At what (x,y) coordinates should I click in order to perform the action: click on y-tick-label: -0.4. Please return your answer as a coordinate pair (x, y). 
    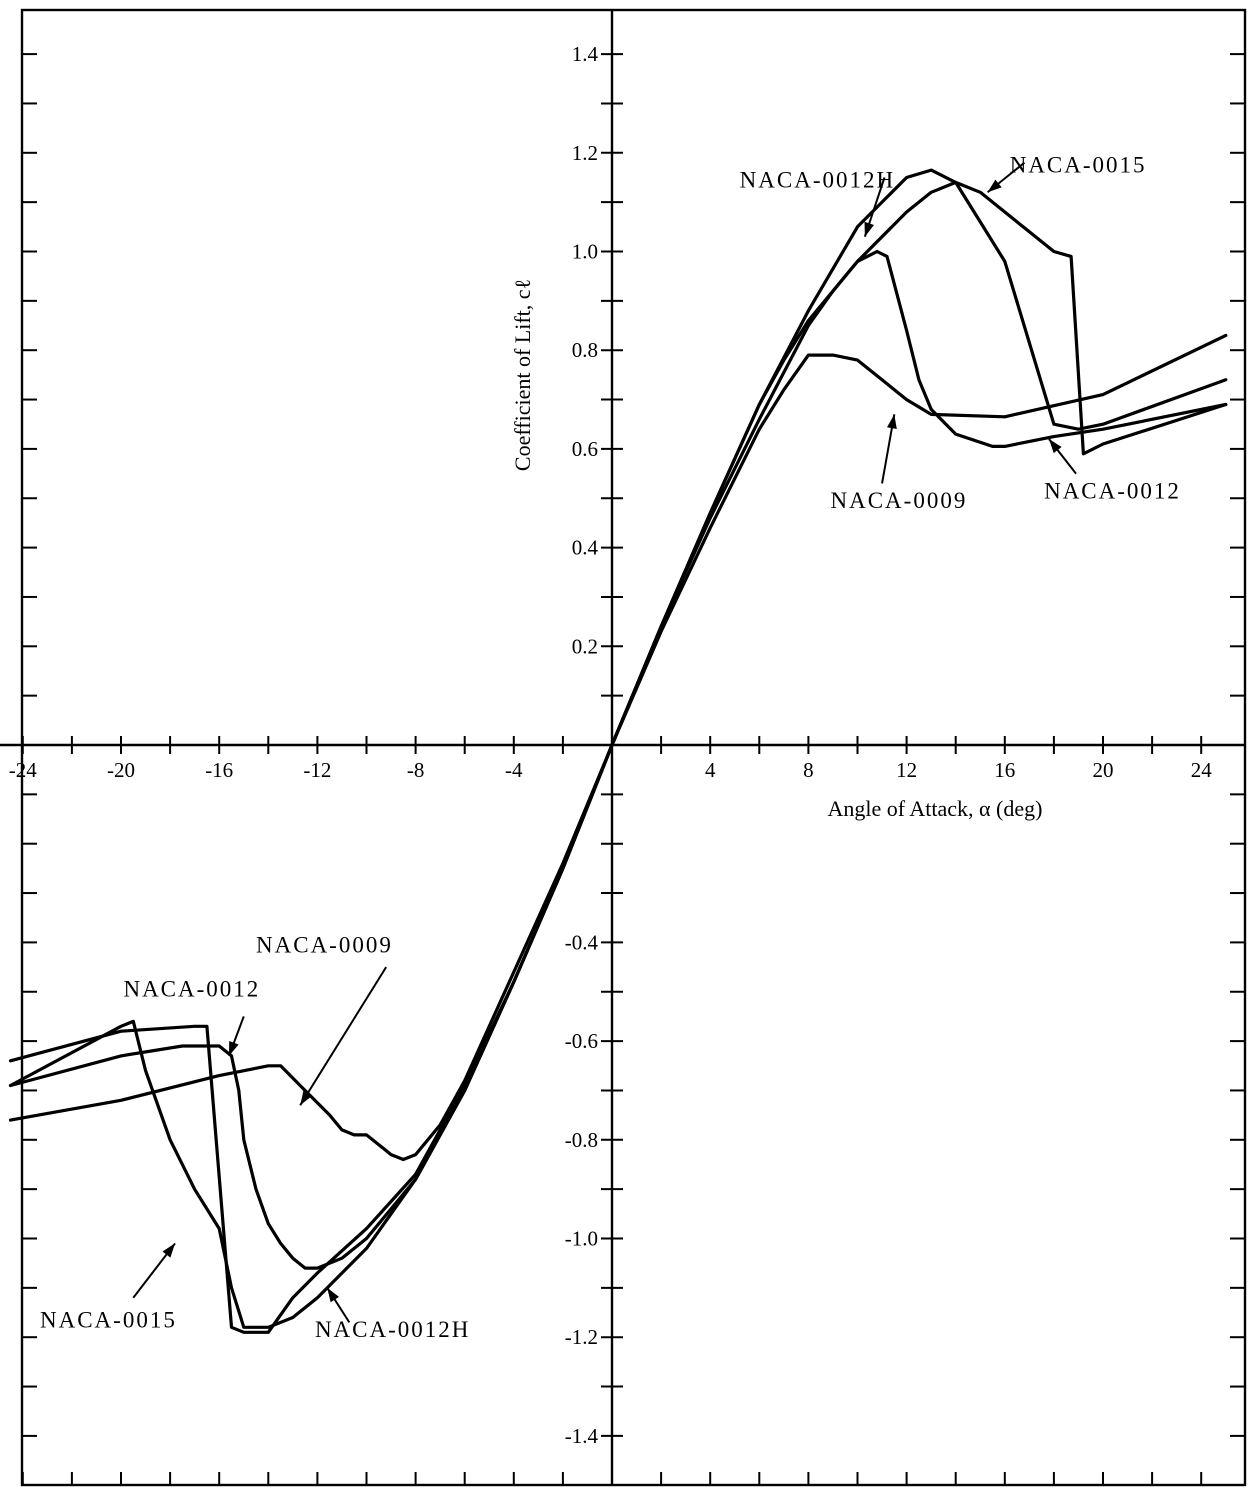
    Looking at the image, I should click on (582, 942).